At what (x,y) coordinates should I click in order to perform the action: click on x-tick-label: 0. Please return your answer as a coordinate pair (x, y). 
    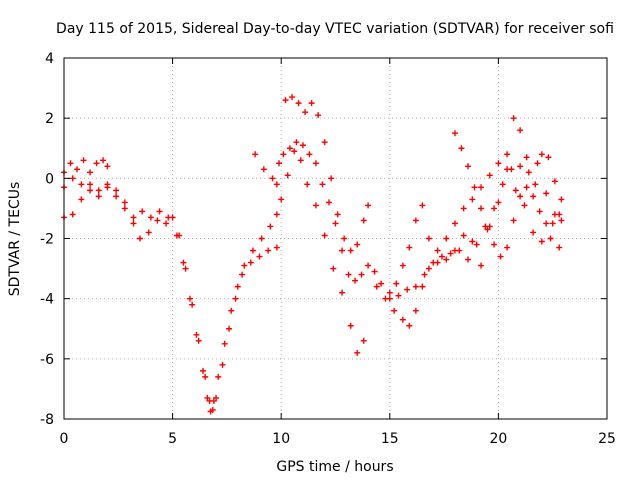
    Looking at the image, I should click on (64, 439).